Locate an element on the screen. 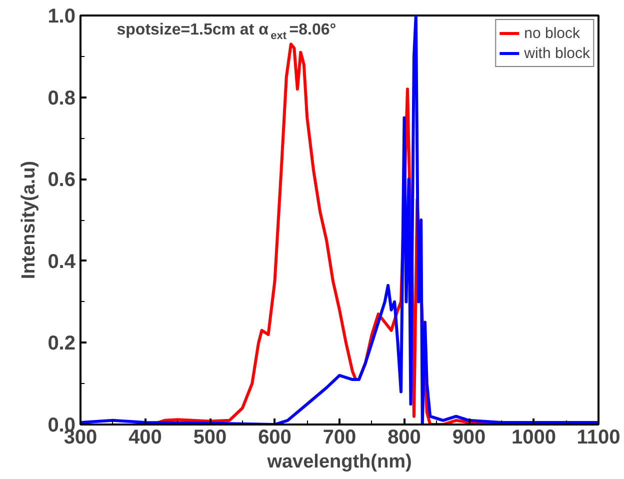 The width and height of the screenshot is (624, 479). x-tick-label: 700 is located at coordinates (339, 437).